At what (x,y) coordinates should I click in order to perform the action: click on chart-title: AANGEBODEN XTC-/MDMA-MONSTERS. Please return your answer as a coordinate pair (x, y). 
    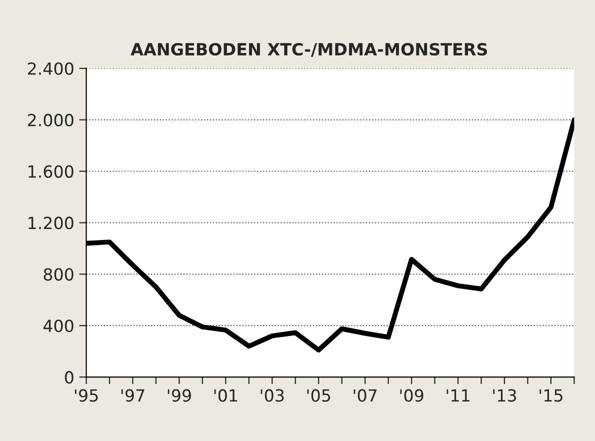
    Looking at the image, I should click on (308, 49).